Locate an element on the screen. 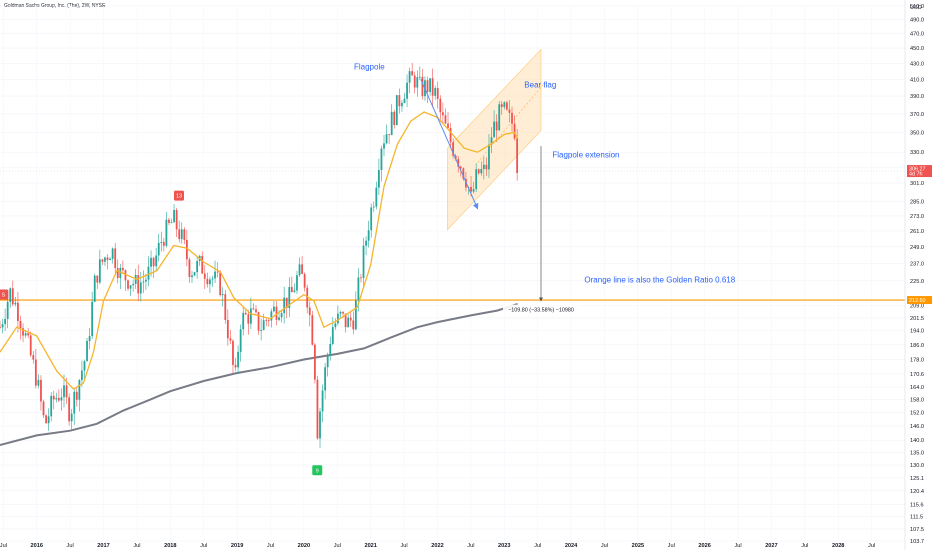 The width and height of the screenshot is (932, 550). price-tick-label: 115.6 is located at coordinates (917, 506).